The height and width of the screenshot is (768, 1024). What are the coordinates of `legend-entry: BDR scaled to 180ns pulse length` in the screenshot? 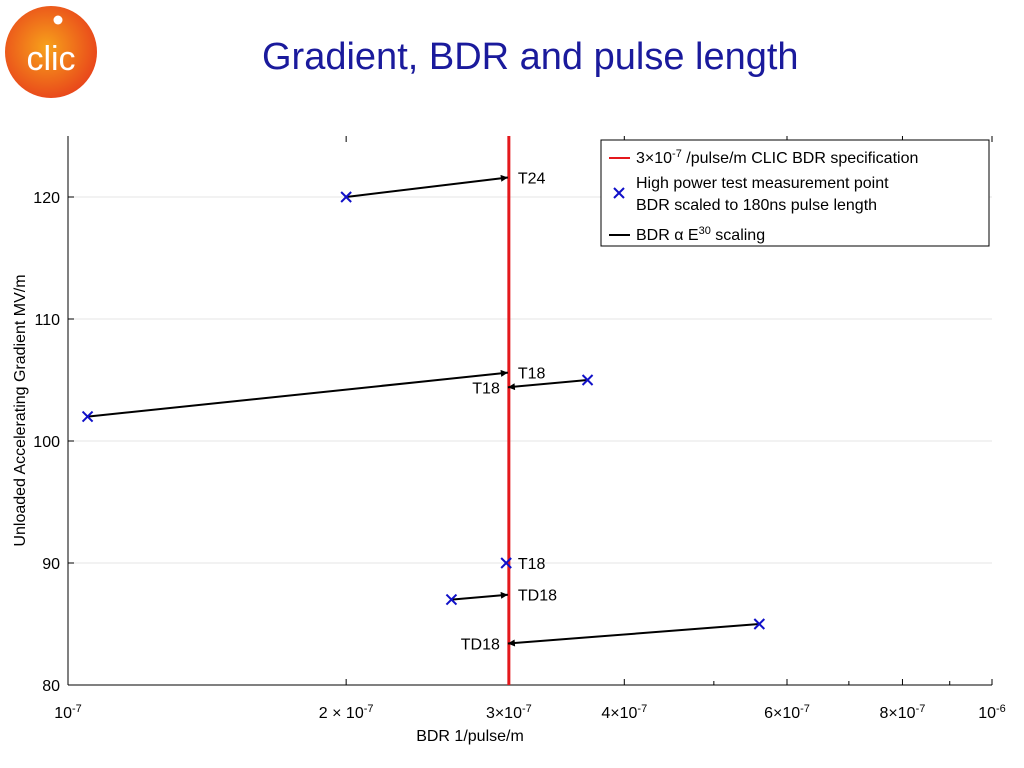 It's located at (756, 205).